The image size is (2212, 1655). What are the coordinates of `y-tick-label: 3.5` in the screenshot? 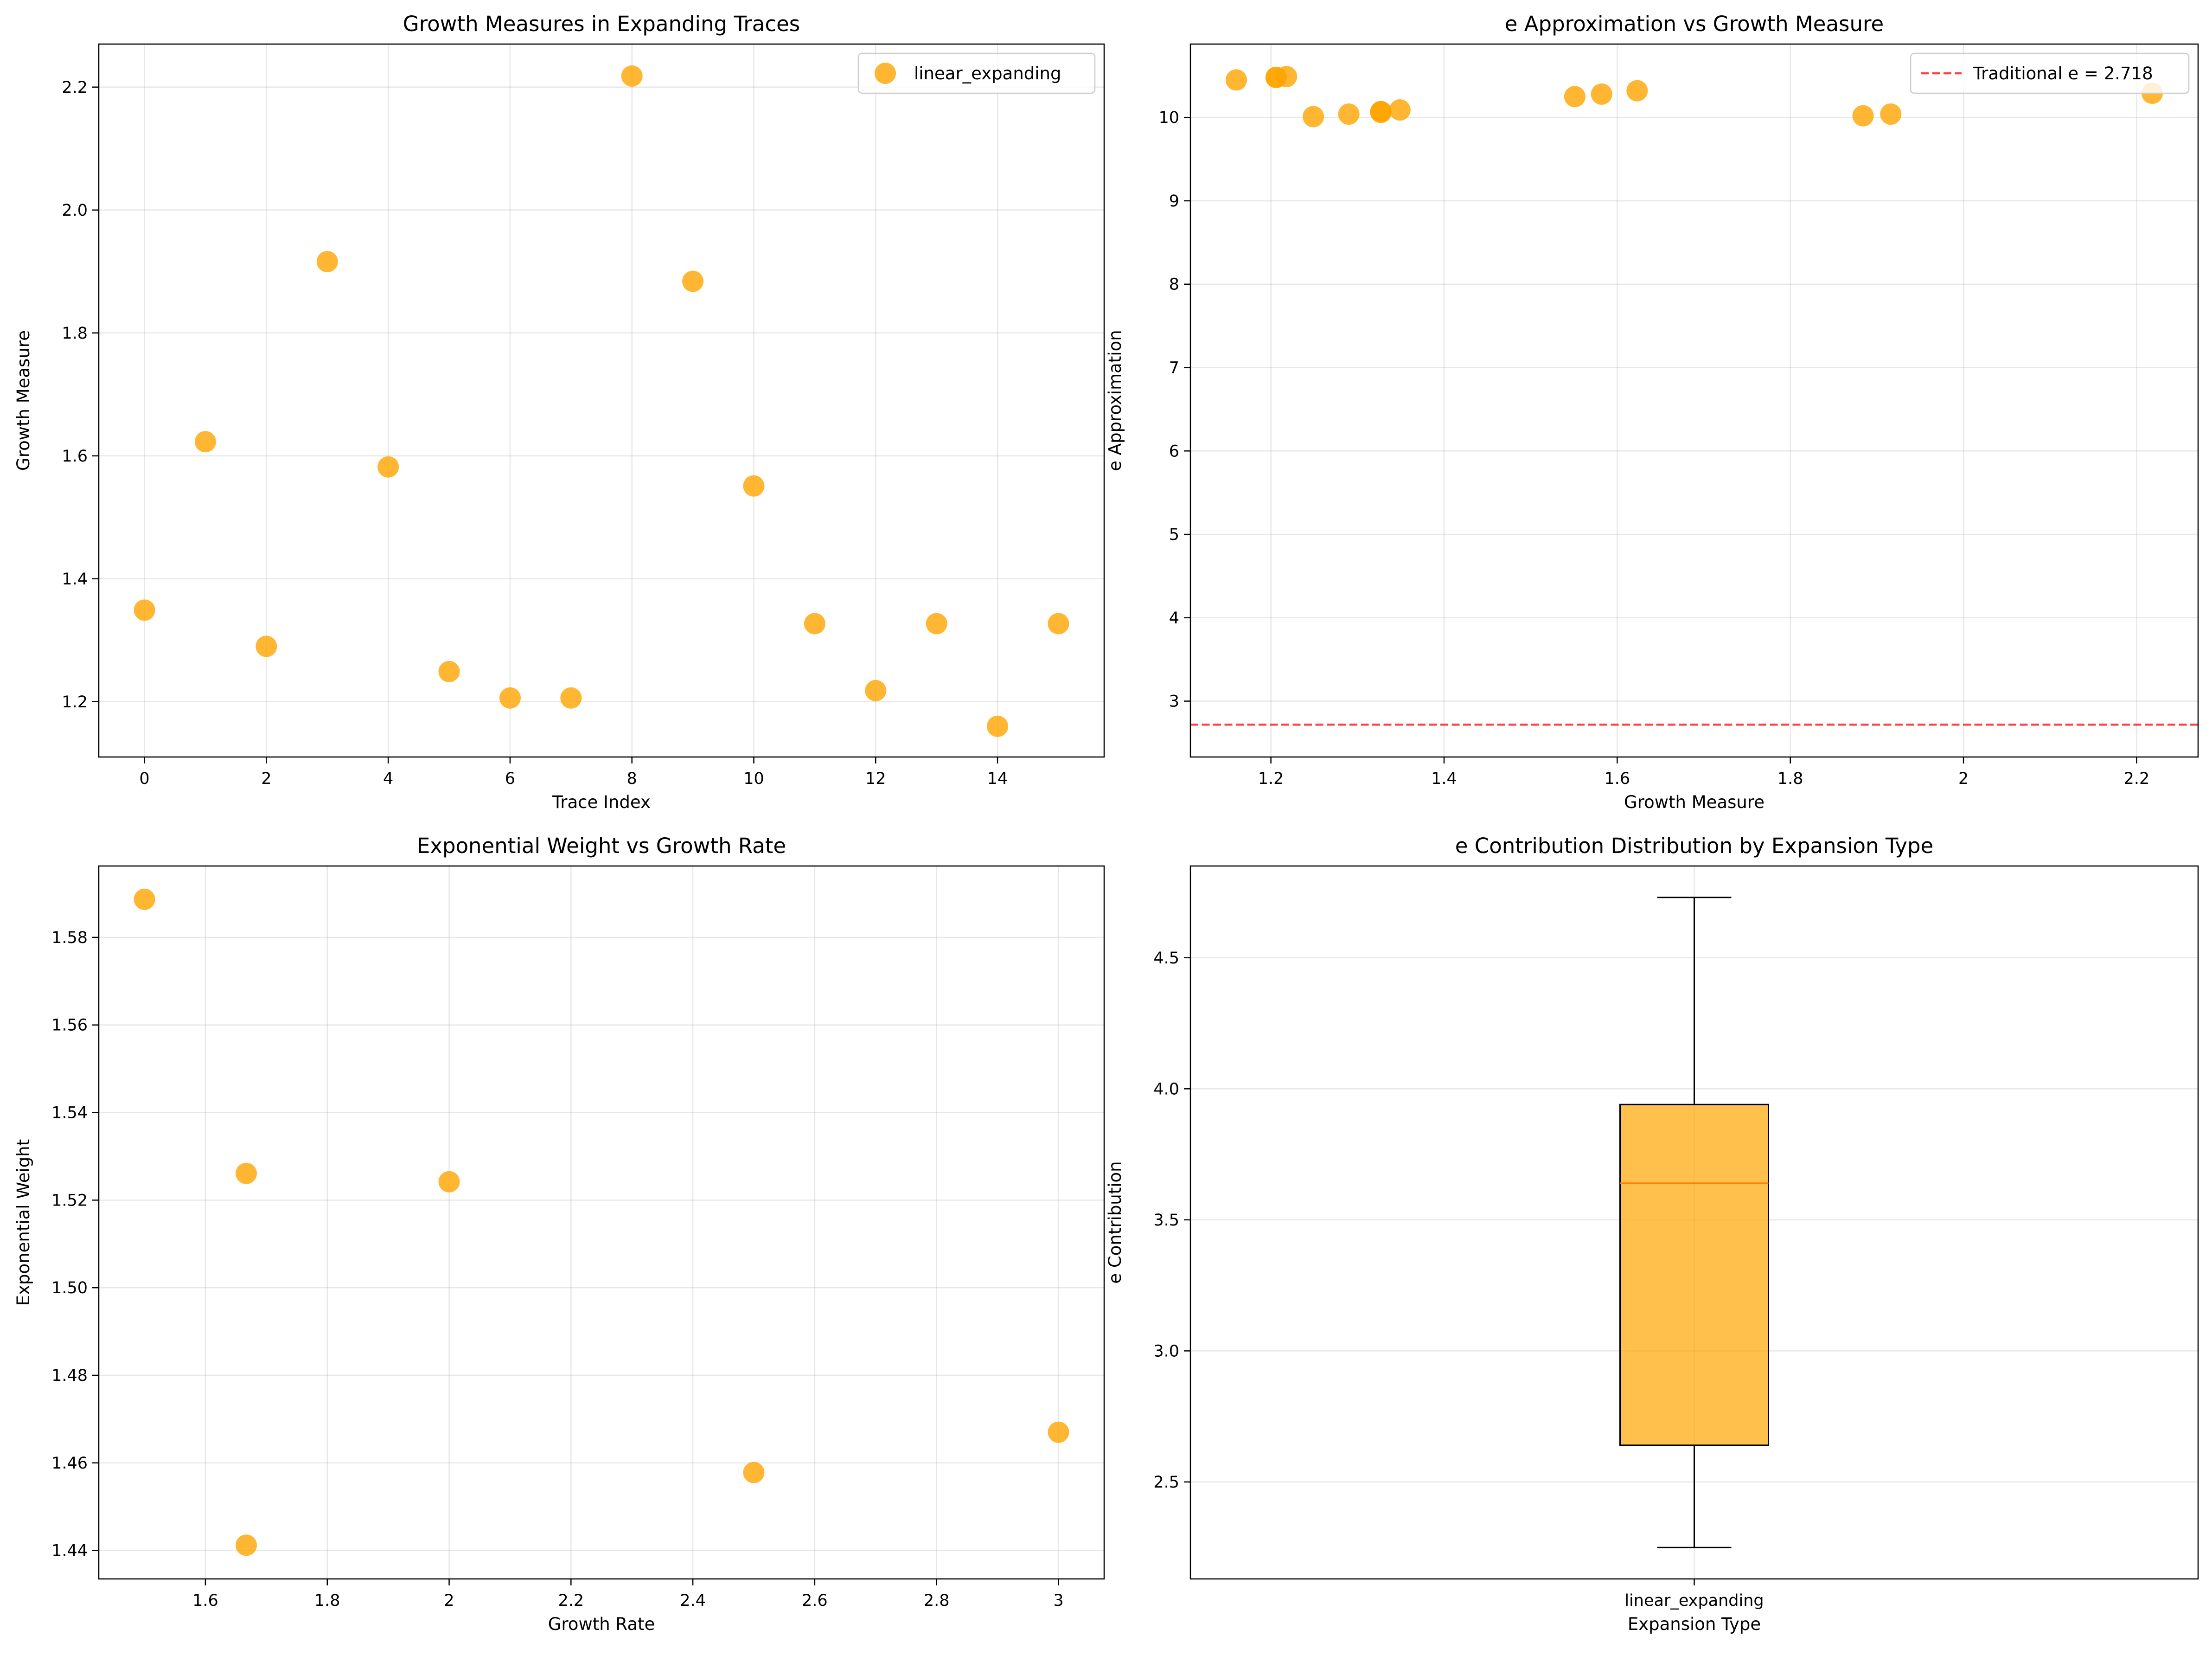 It's located at (1166, 1220).